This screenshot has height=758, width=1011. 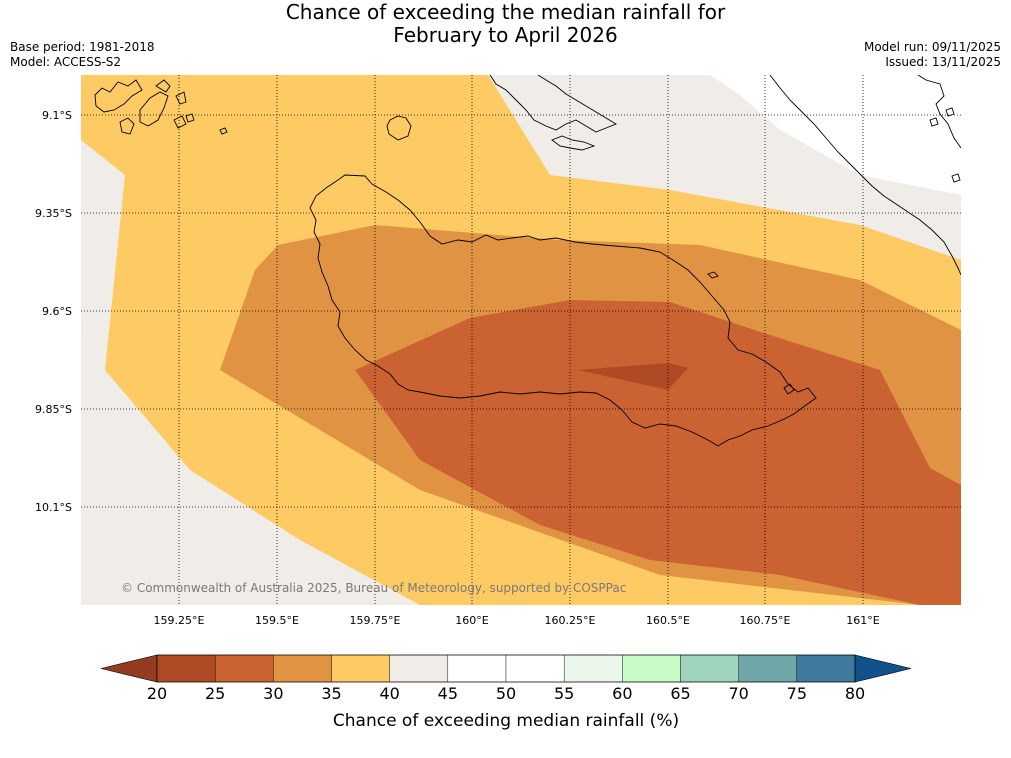 What do you see at coordinates (668, 620) in the screenshot?
I see `lon-label: 160.5°E` at bounding box center [668, 620].